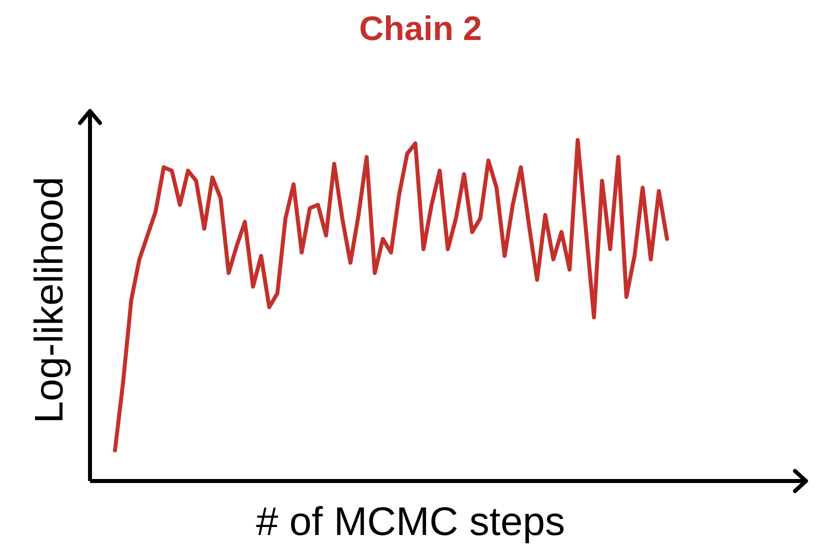 The width and height of the screenshot is (823, 557). What do you see at coordinates (50, 300) in the screenshot?
I see `y-axis-title: Log-likelihood` at bounding box center [50, 300].